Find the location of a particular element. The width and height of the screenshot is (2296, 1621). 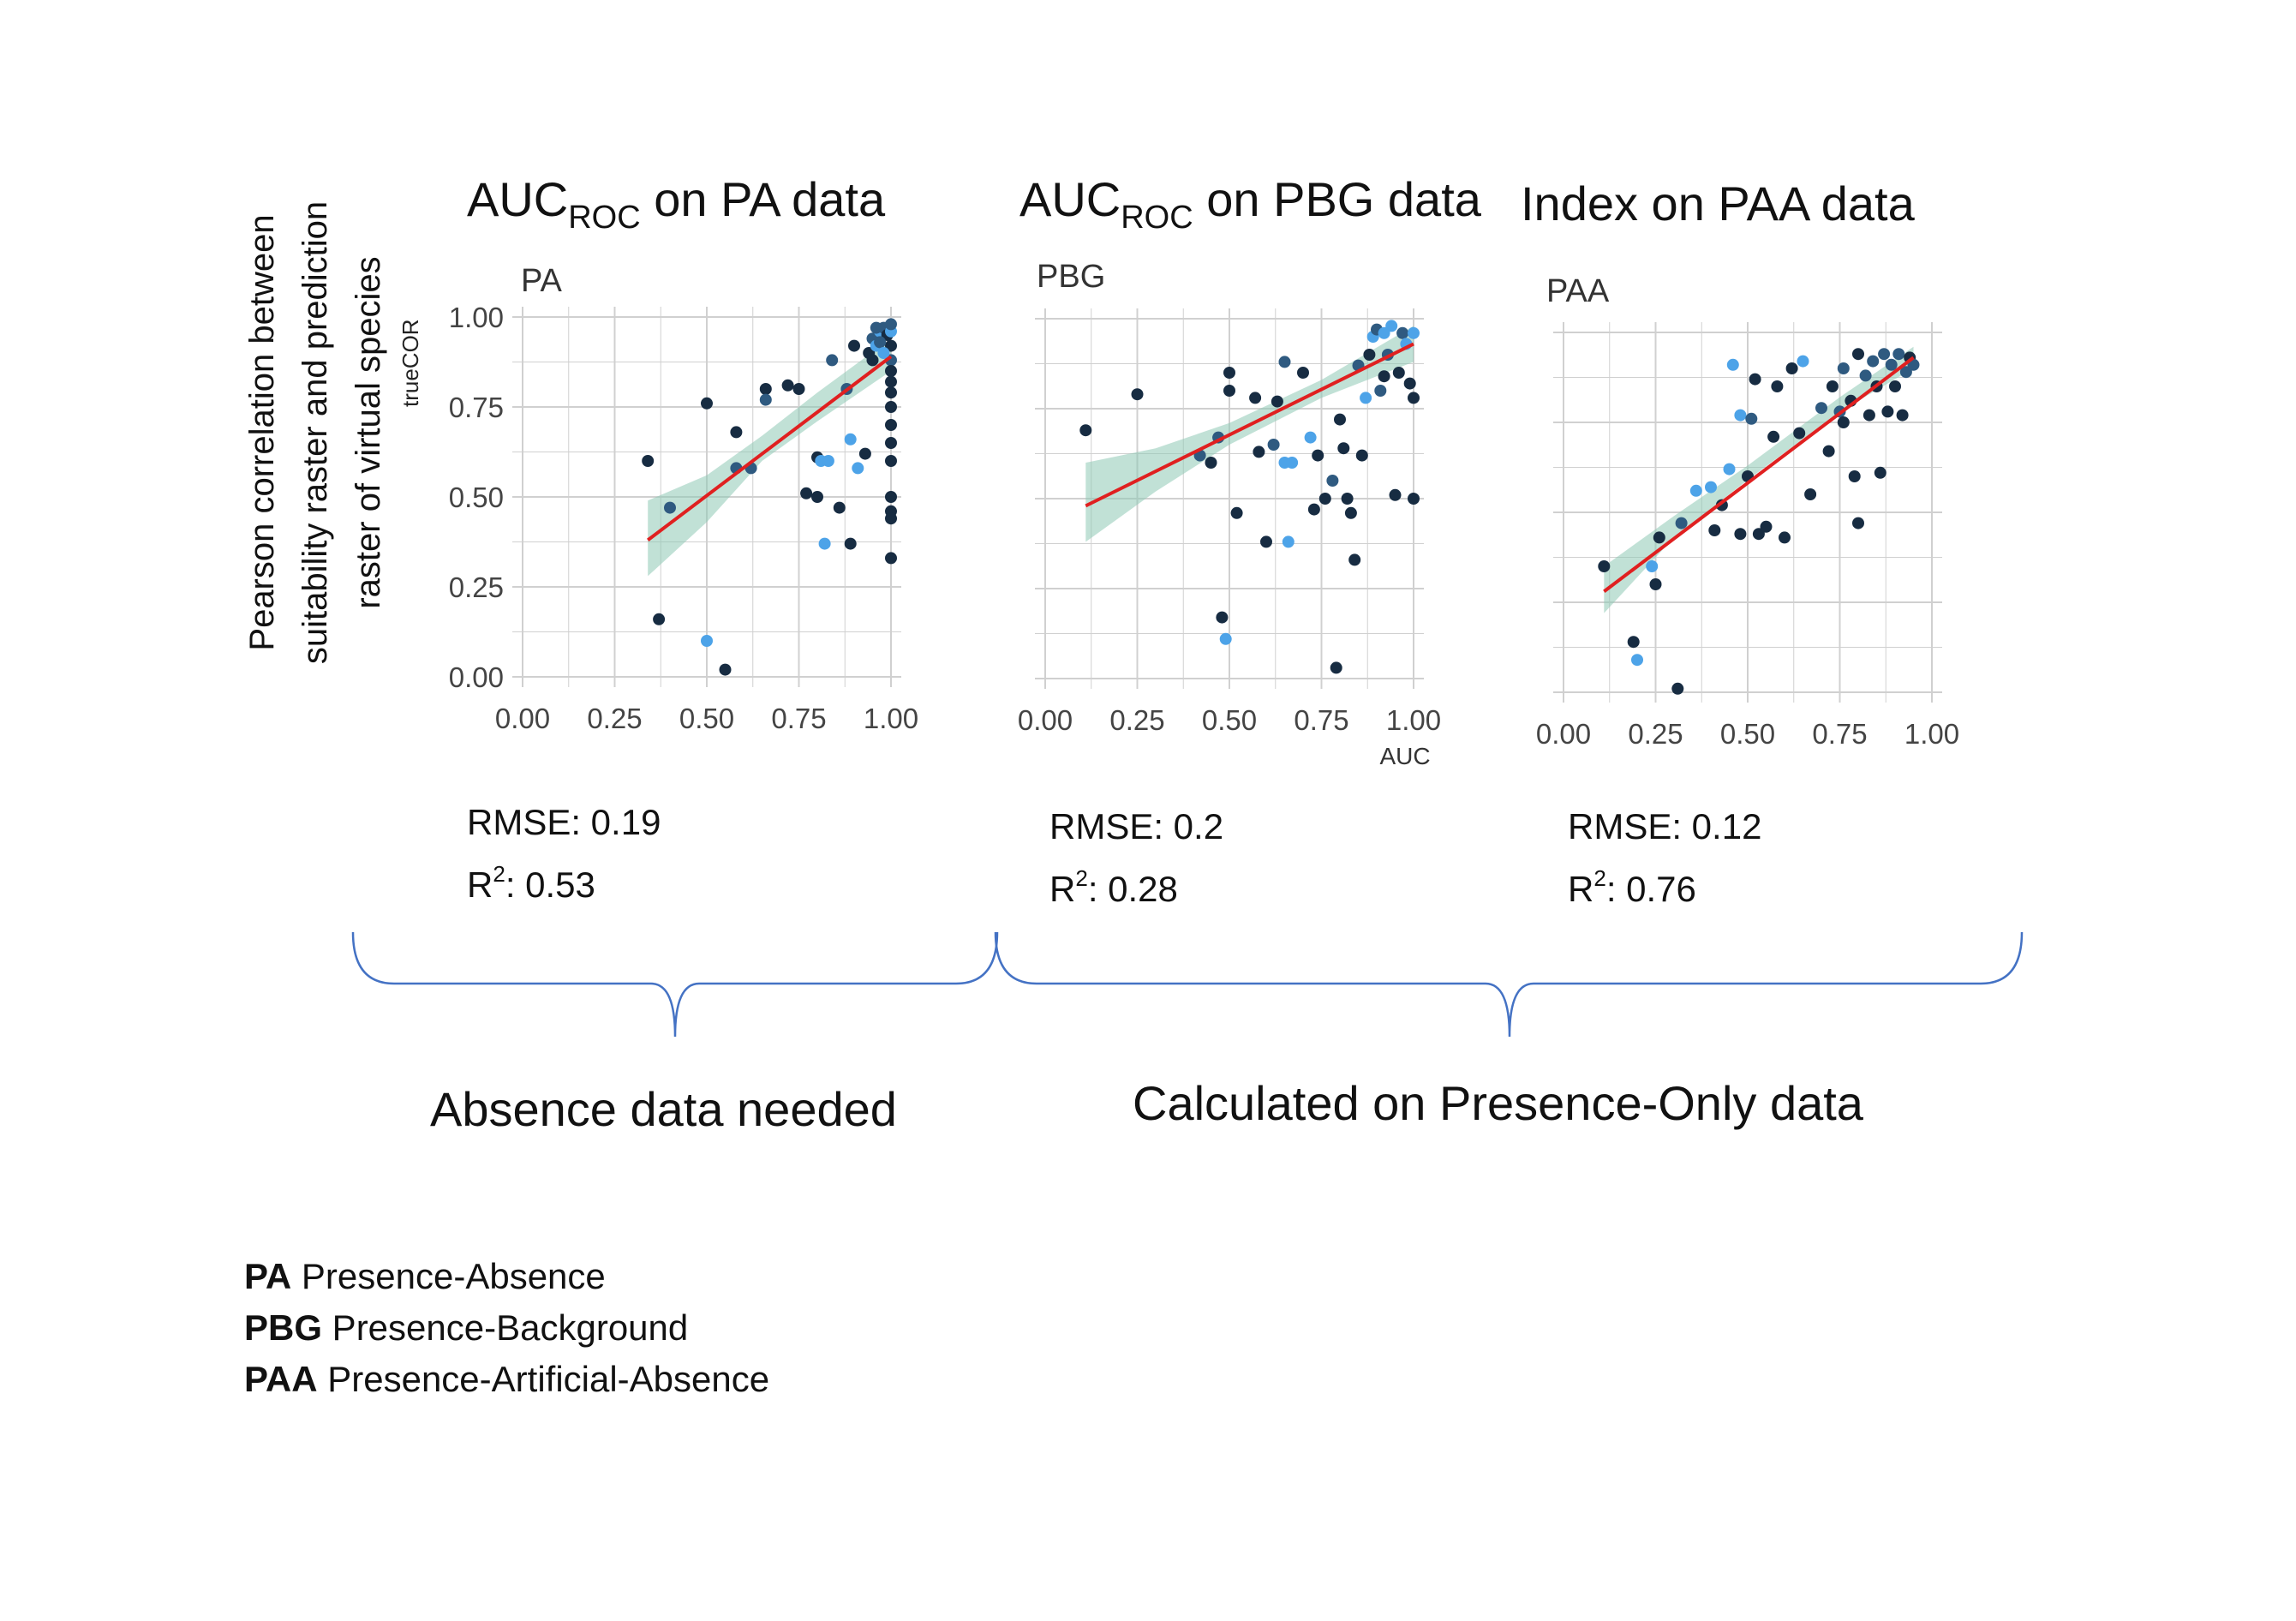

panel-heading-paa: Index on PAA data is located at coordinates (1718, 203).